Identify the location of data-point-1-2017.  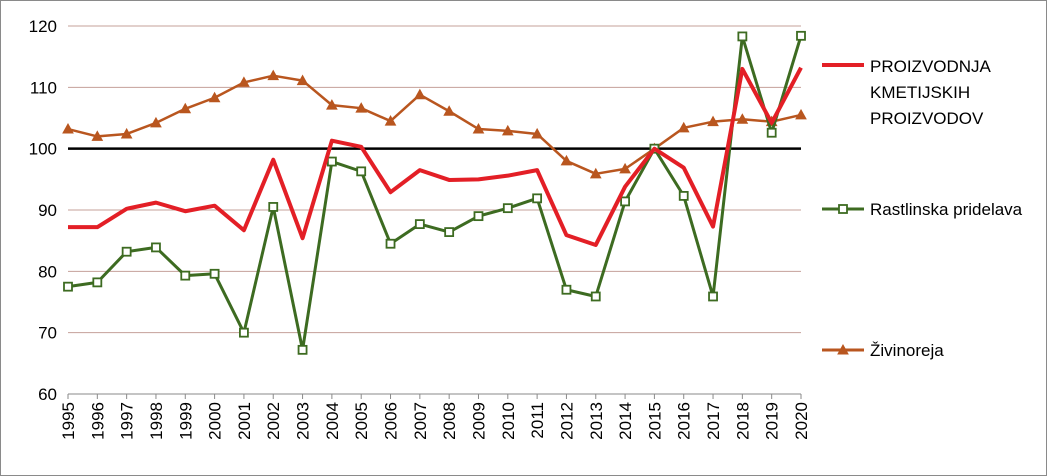
(713, 296).